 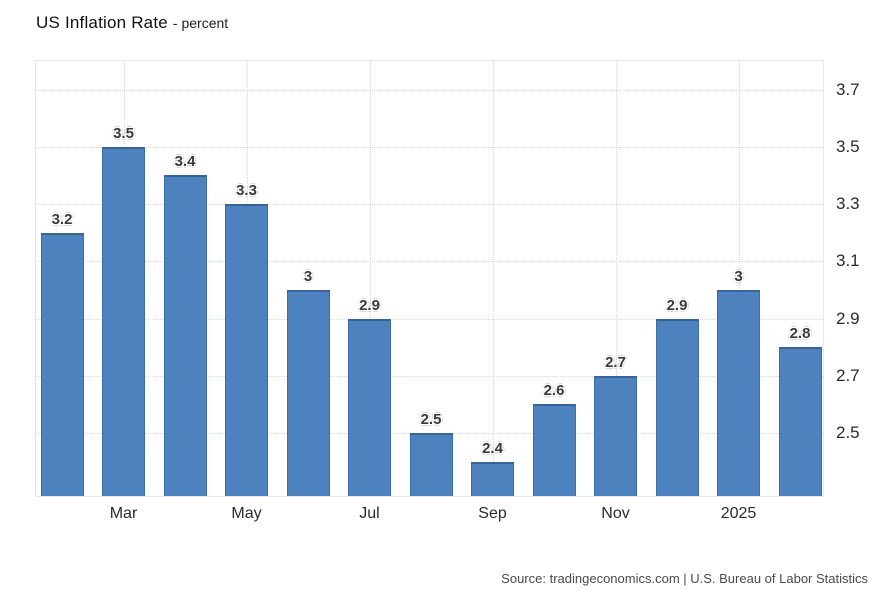 What do you see at coordinates (848, 261) in the screenshot?
I see `y-axis-tick-label: 3.1` at bounding box center [848, 261].